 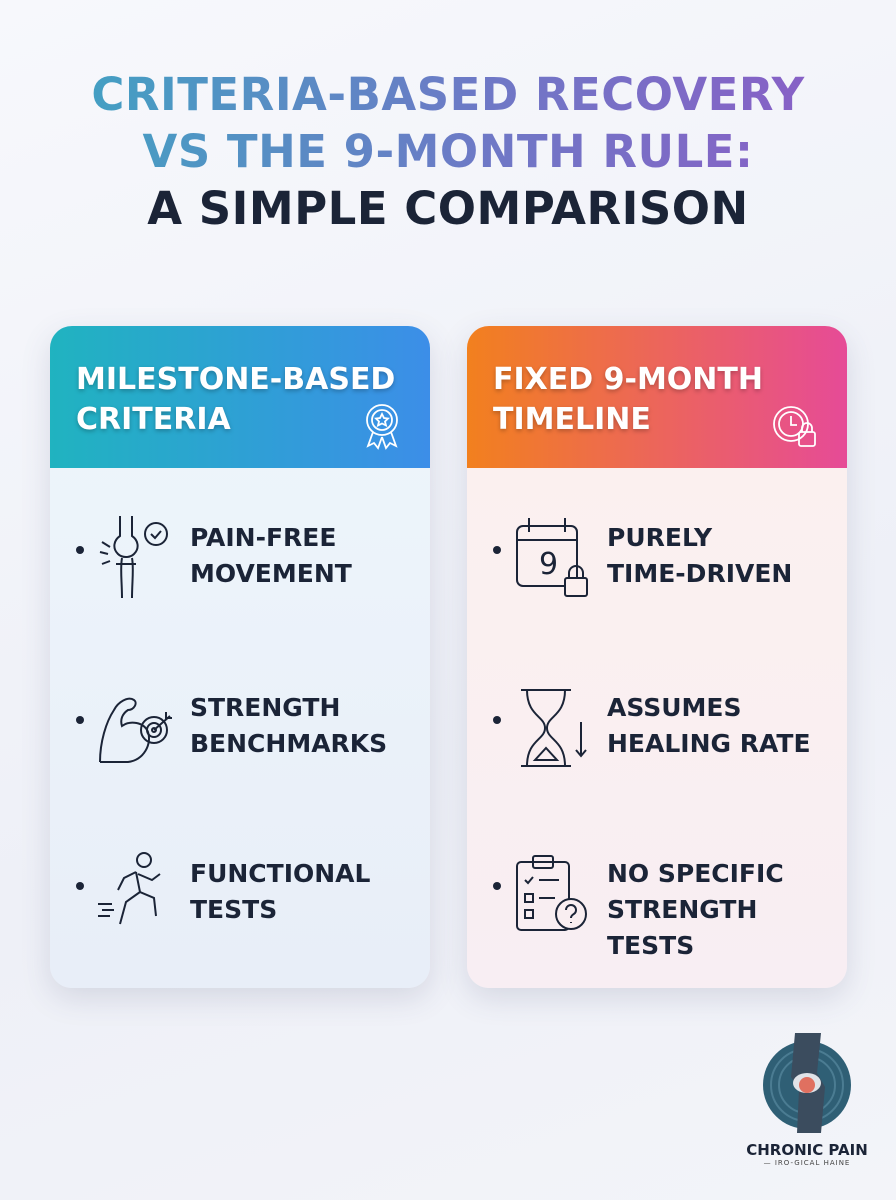 I want to click on heading-line-1: MILESTONE-BASED, so click(x=236, y=379).